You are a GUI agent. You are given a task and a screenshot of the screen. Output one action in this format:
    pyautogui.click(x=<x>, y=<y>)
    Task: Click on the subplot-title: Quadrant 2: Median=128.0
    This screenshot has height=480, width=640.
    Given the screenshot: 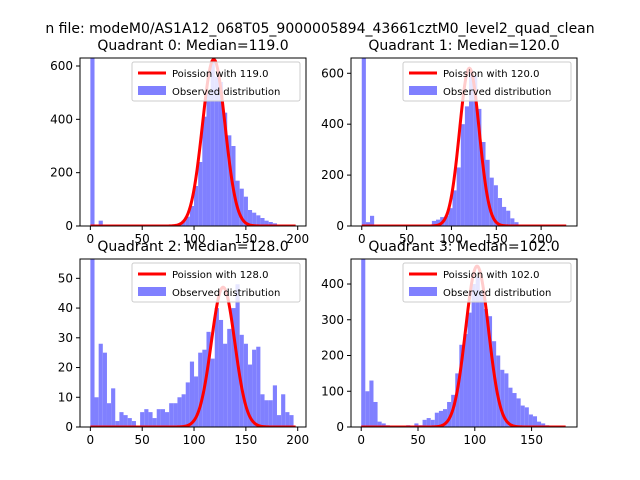 What is the action you would take?
    pyautogui.click(x=192, y=247)
    